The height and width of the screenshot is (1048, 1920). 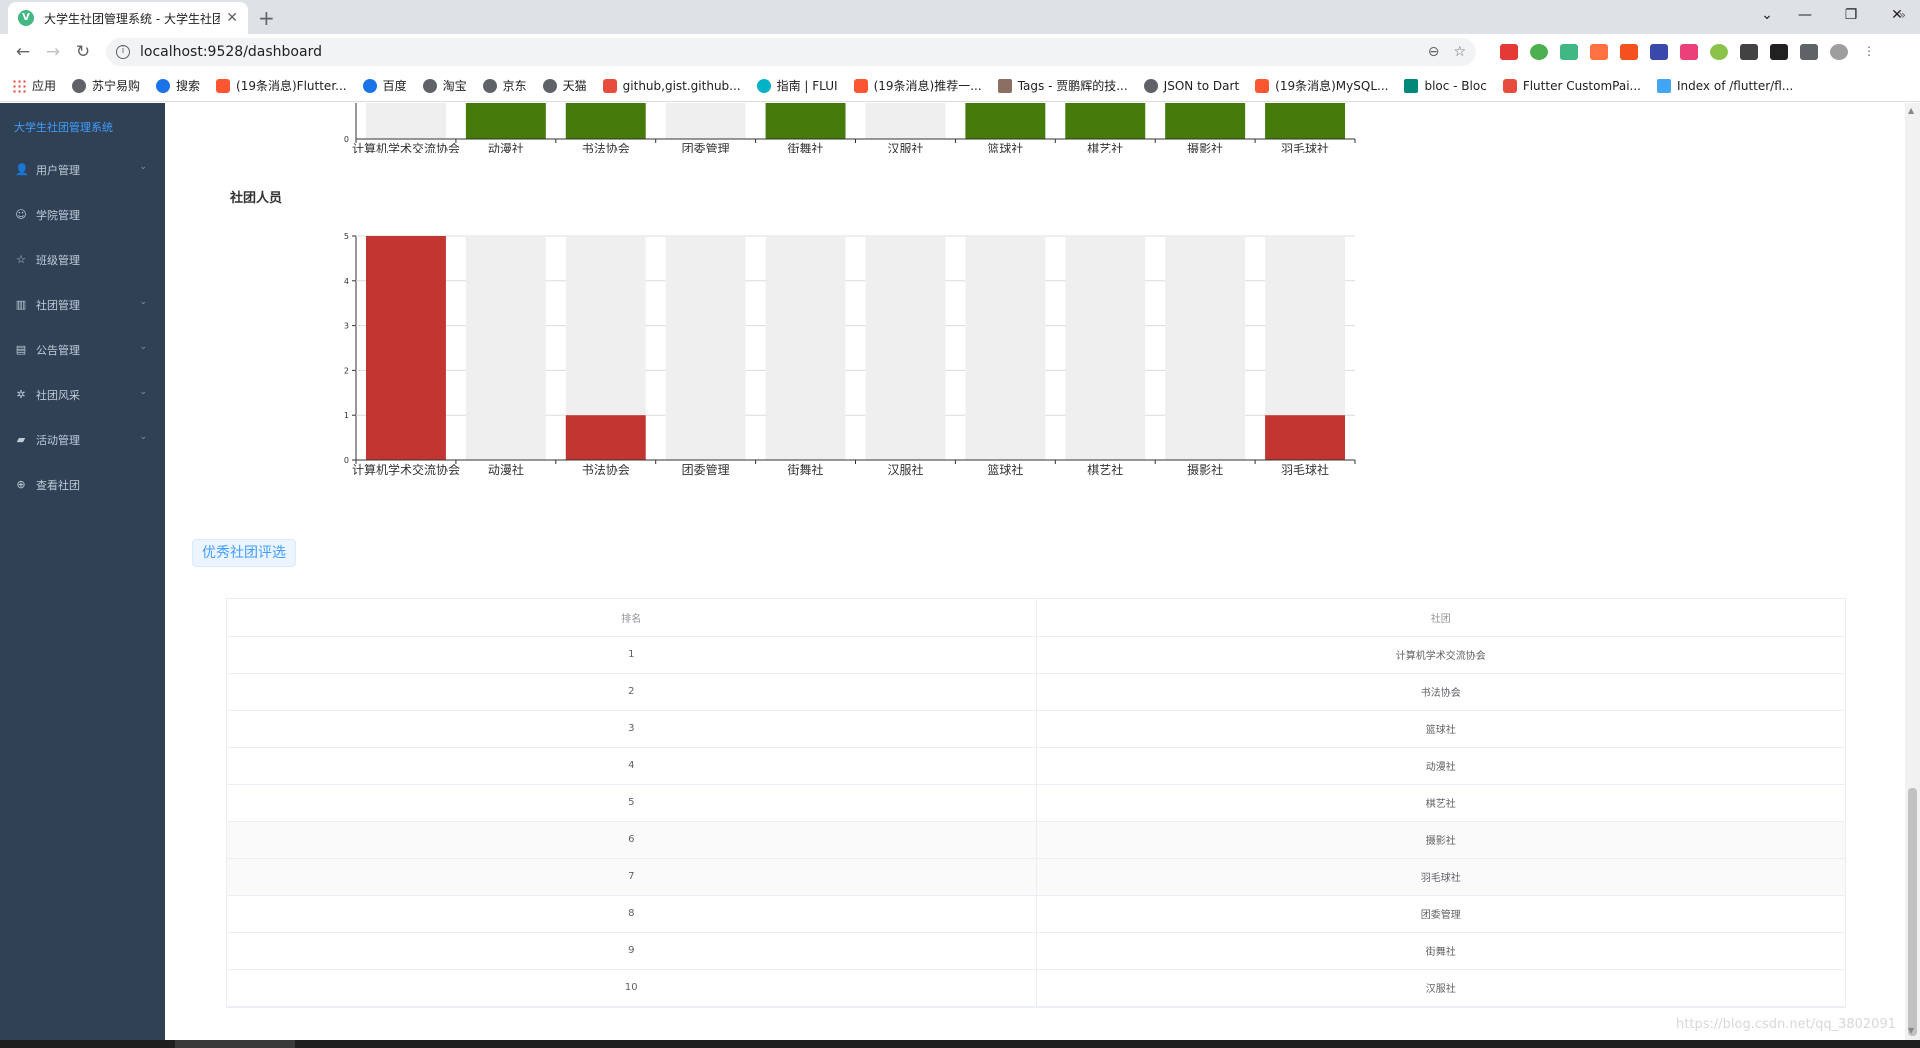 I want to click on table-row: 3 篮球社, so click(x=1036, y=729).